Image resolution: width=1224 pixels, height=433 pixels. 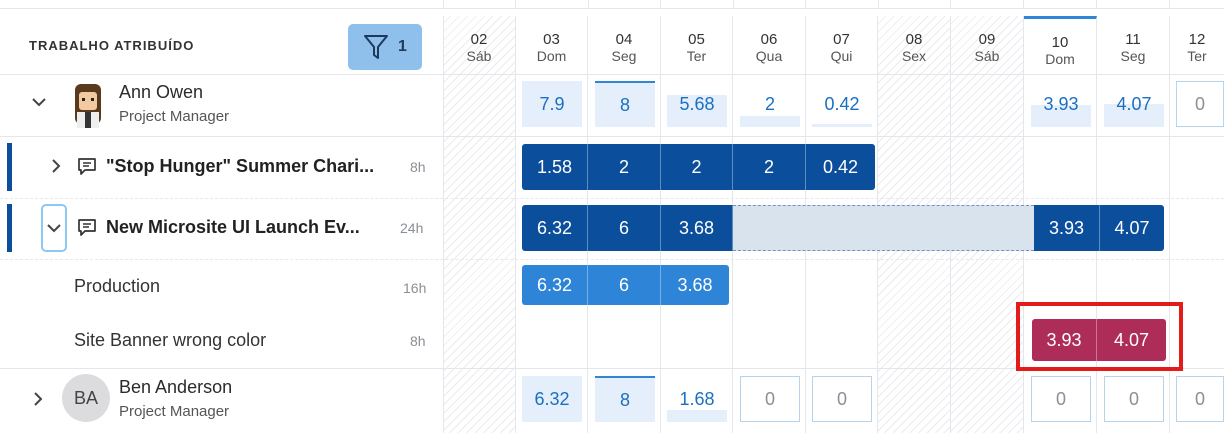 What do you see at coordinates (624, 39) in the screenshot?
I see `day-number: 04` at bounding box center [624, 39].